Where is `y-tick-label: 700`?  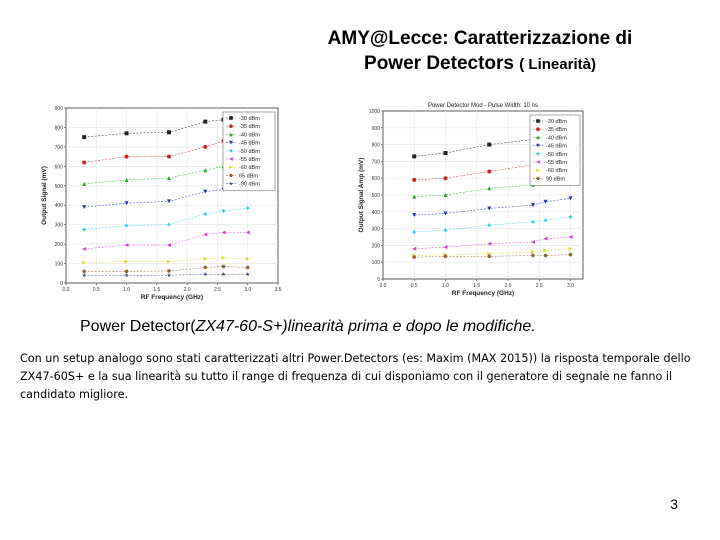
y-tick-label: 700 is located at coordinates (59, 148).